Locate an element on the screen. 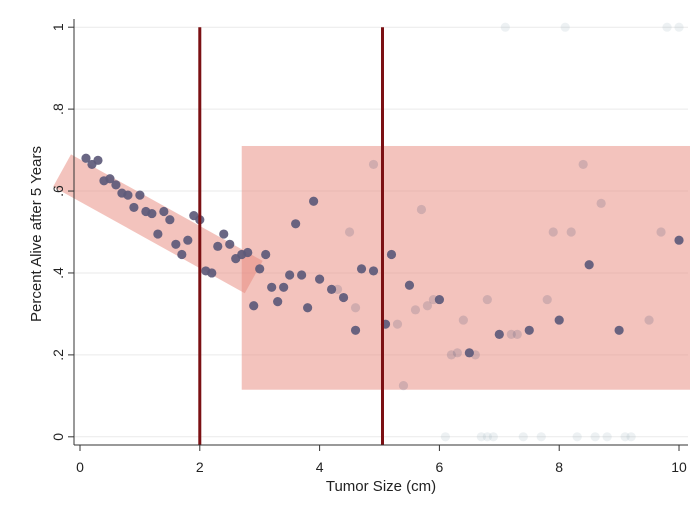 This screenshot has width=696, height=508. y-tick-label: .8 is located at coordinates (58, 109).